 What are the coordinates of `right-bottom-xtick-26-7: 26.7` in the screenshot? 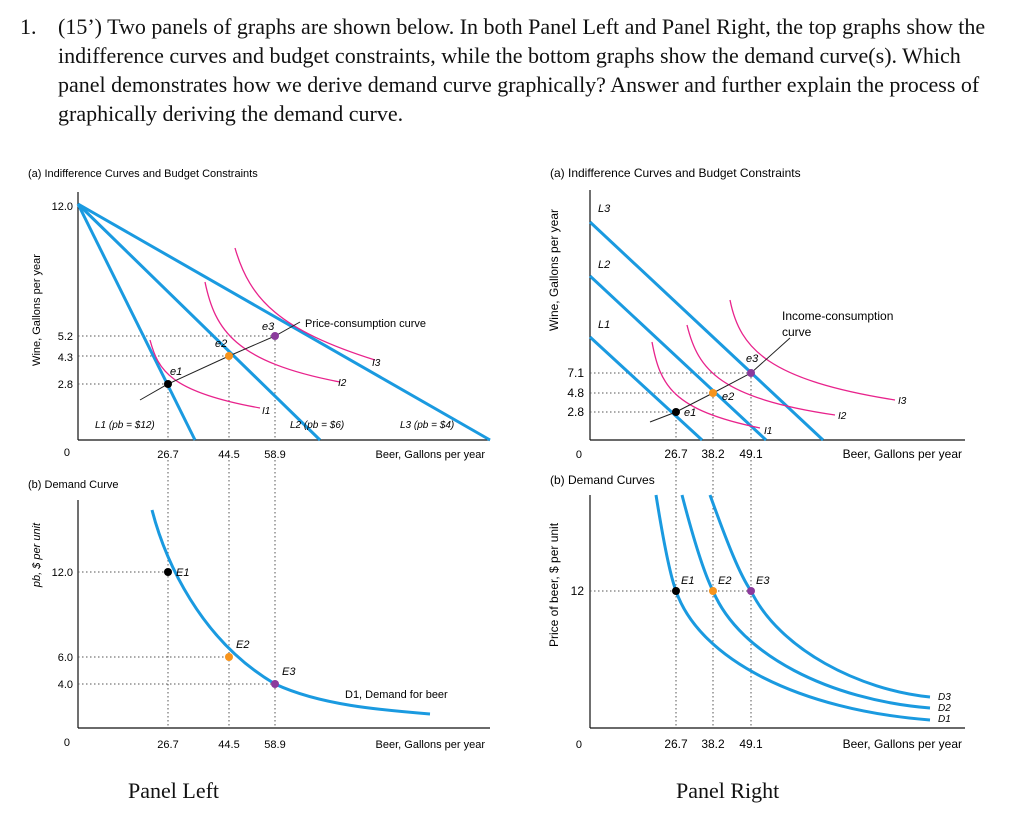 It's located at (676, 744).